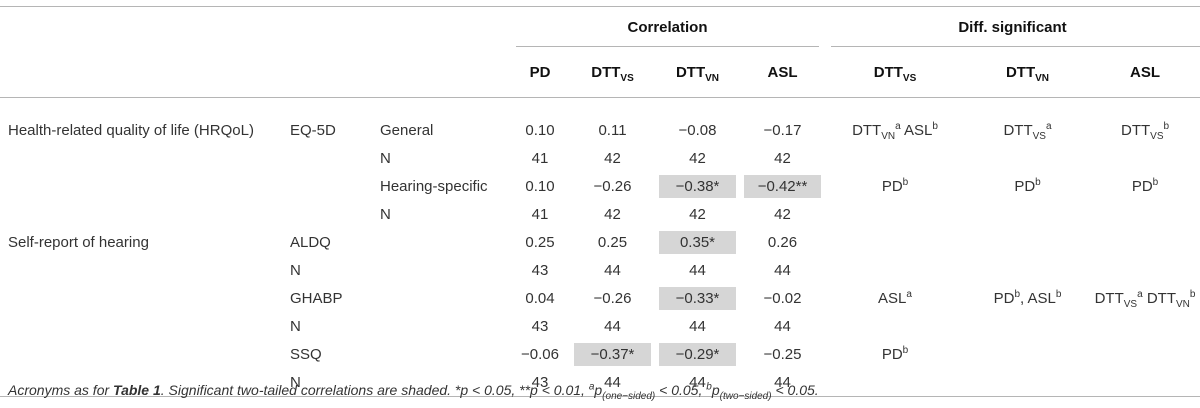  Describe the element at coordinates (782, 130) in the screenshot. I see `cell-asl: −0.17` at that location.